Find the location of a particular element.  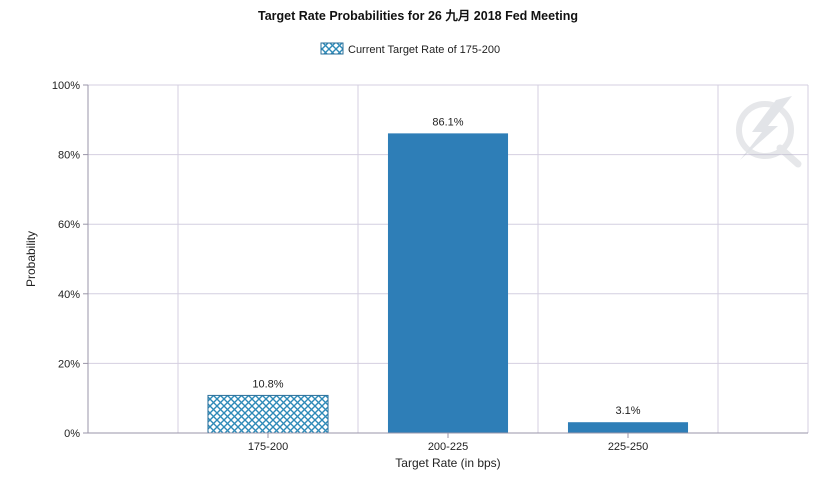

y-tick-label: 20% is located at coordinates (69, 364).